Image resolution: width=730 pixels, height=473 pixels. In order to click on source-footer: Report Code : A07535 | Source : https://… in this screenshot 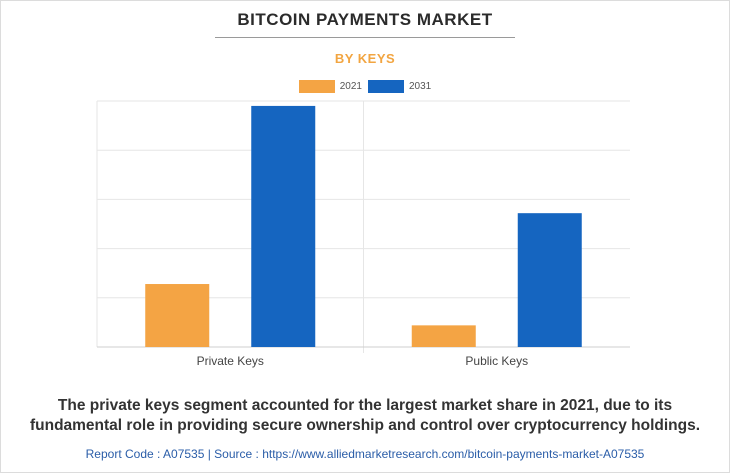, I will do `click(365, 454)`.